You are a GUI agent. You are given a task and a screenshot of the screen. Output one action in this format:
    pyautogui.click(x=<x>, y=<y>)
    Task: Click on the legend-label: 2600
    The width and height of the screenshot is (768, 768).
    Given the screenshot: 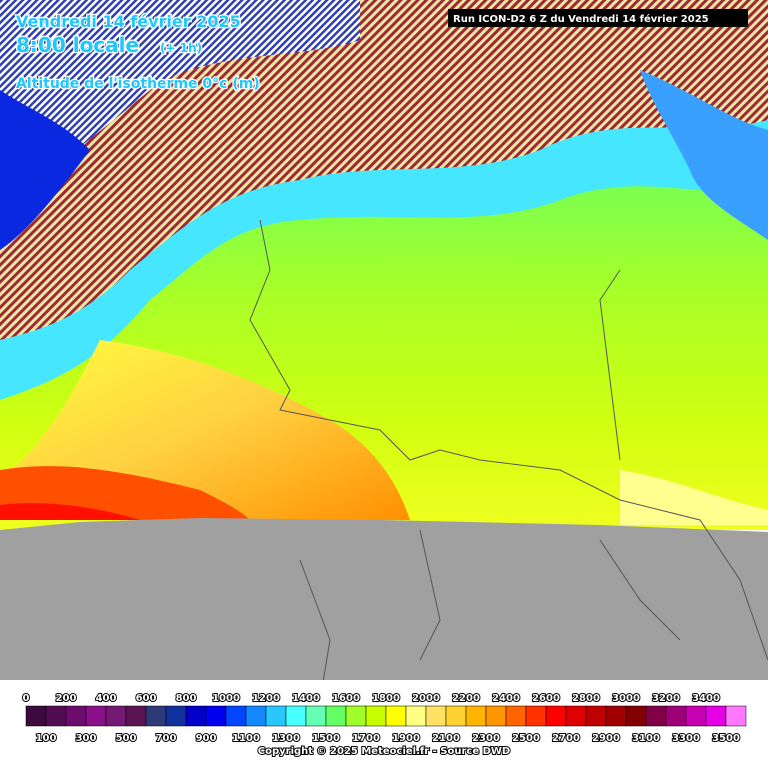 What is the action you would take?
    pyautogui.click(x=546, y=698)
    